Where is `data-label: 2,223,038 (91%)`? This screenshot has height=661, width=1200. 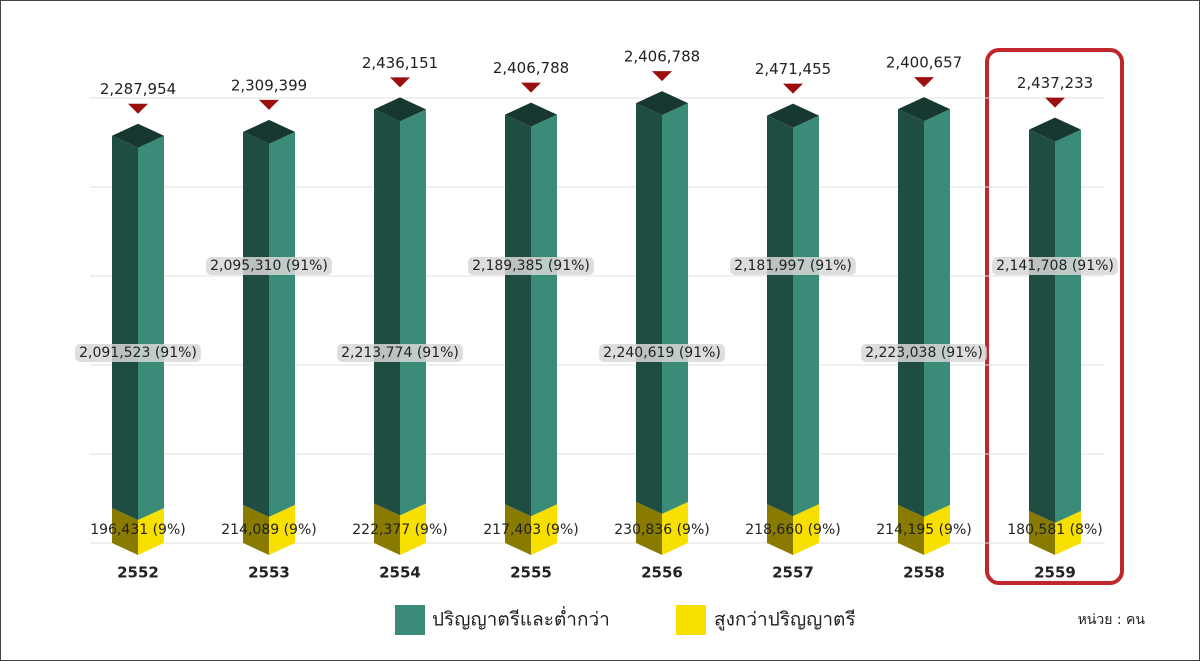 data-label: 2,223,038 (91%) is located at coordinates (924, 353).